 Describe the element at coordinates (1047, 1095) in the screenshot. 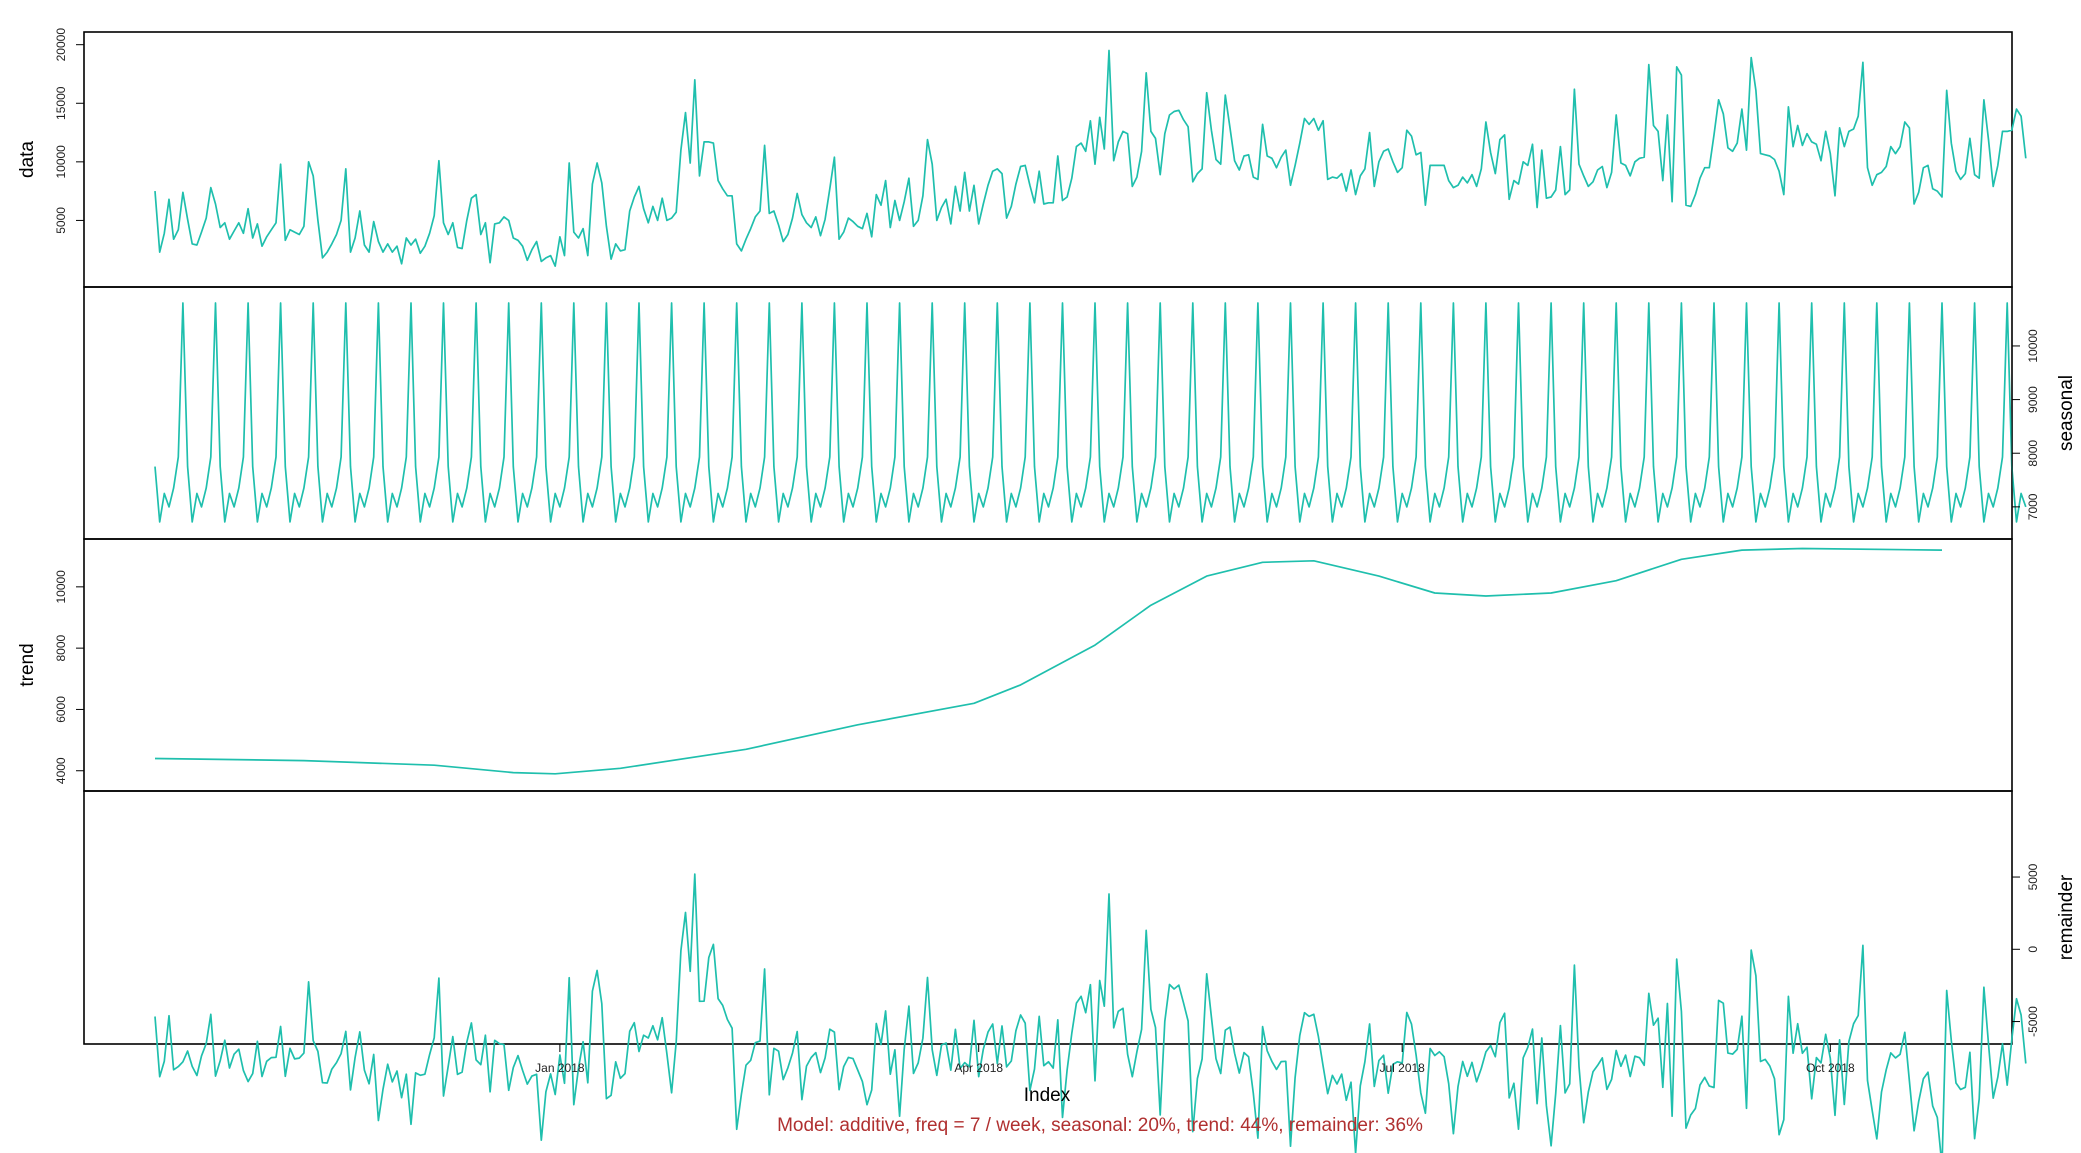

I see `x-axis-label: Index` at that location.